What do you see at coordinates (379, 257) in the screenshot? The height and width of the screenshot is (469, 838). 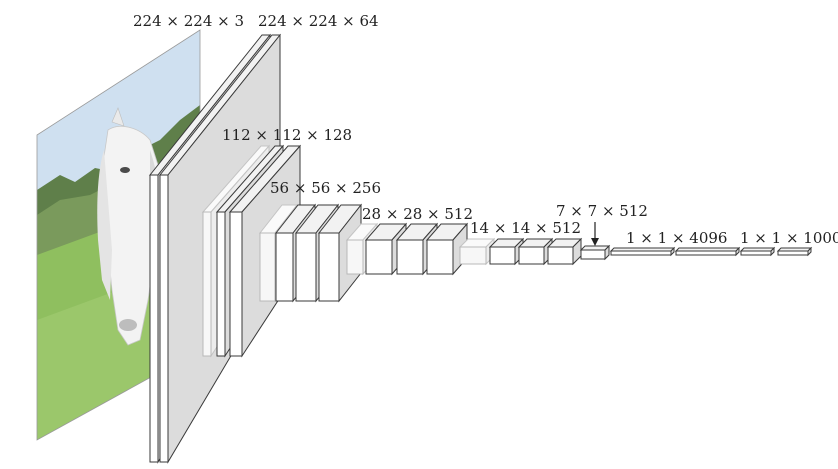 I see `conv4-block-2-front` at bounding box center [379, 257].